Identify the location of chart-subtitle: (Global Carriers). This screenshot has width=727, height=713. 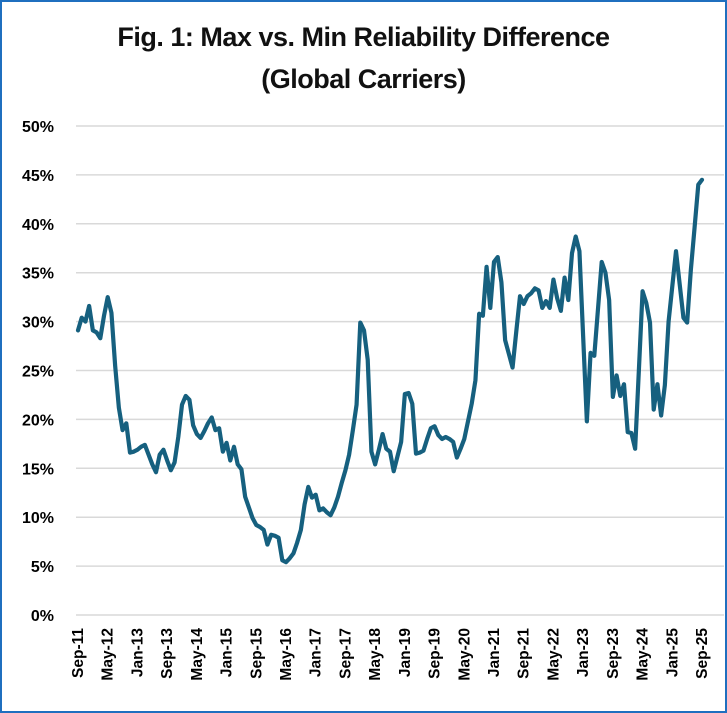
(363, 79).